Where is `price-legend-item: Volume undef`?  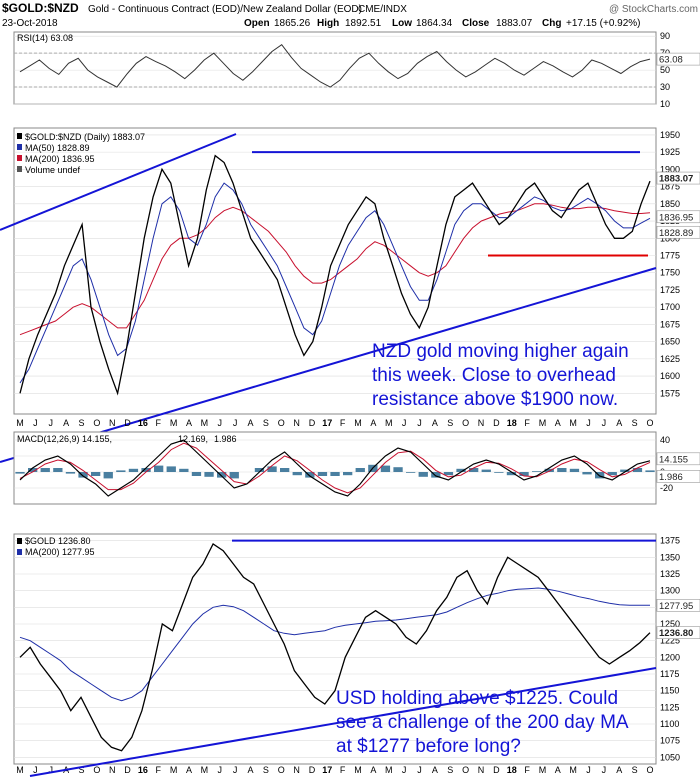
price-legend-item: Volume undef is located at coordinates (53, 170).